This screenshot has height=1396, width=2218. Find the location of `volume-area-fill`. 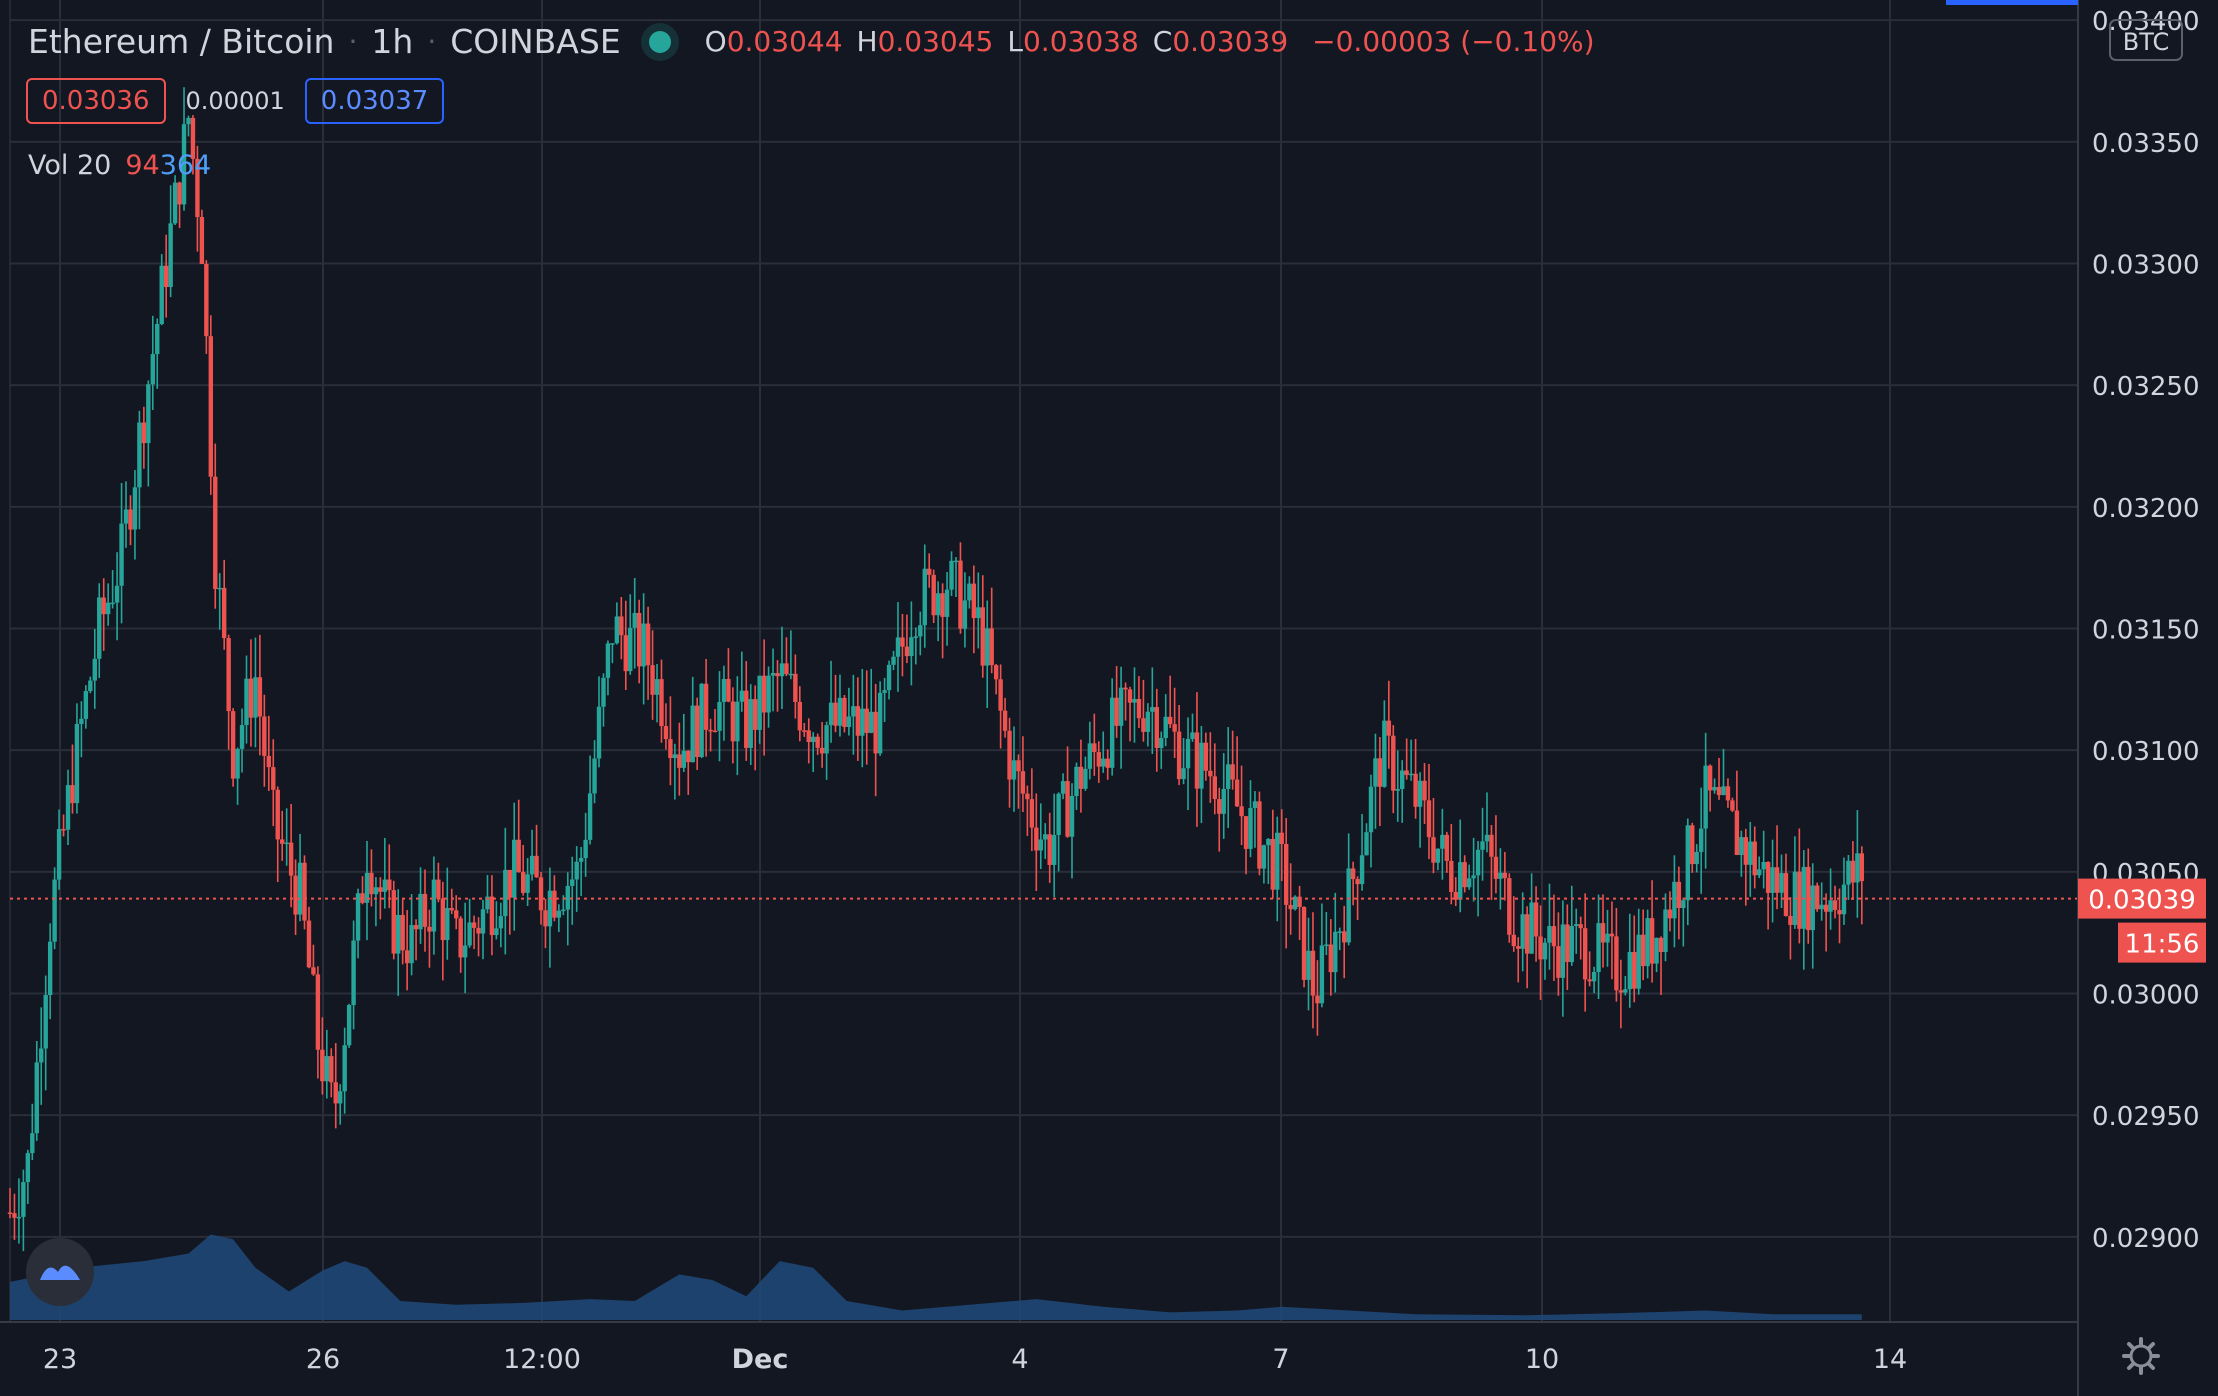

volume-area-fill is located at coordinates (936, 1277).